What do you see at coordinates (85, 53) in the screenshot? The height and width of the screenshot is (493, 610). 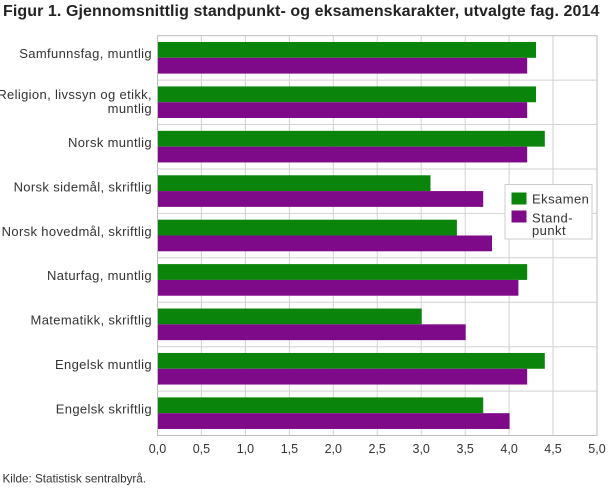 I see `svg-text: Samfunnsfag, muntlig` at bounding box center [85, 53].